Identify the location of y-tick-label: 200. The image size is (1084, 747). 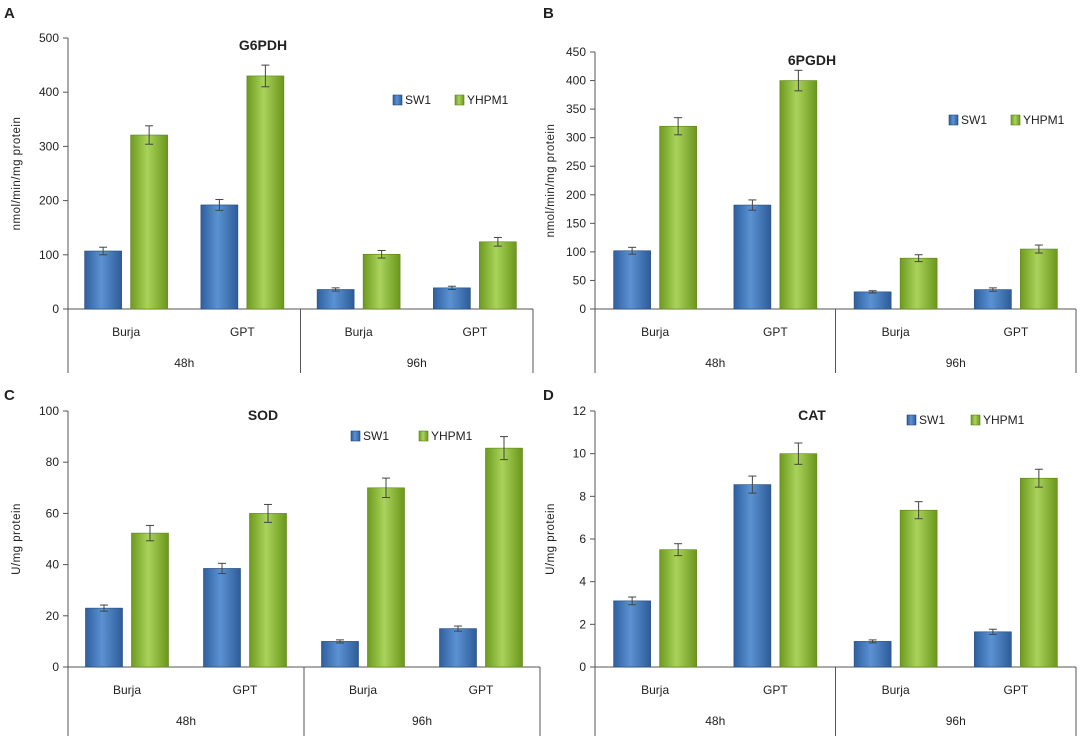
(576, 195).